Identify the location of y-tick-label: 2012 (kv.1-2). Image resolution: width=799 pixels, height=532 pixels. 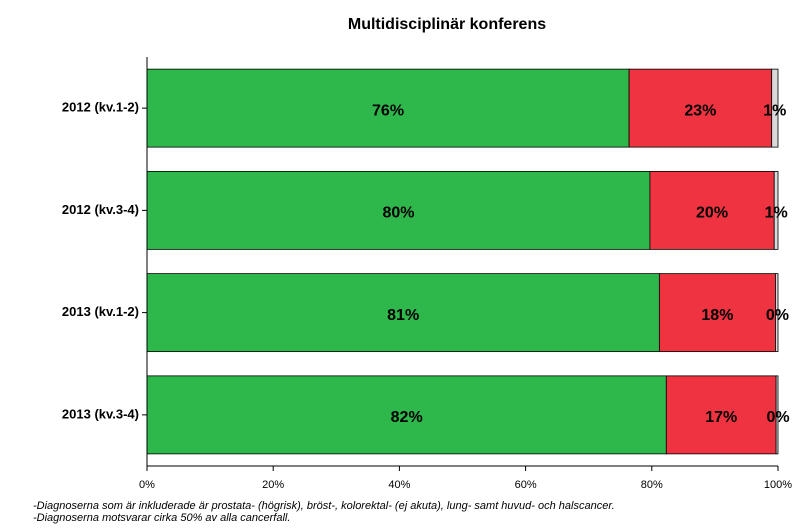
(100, 107).